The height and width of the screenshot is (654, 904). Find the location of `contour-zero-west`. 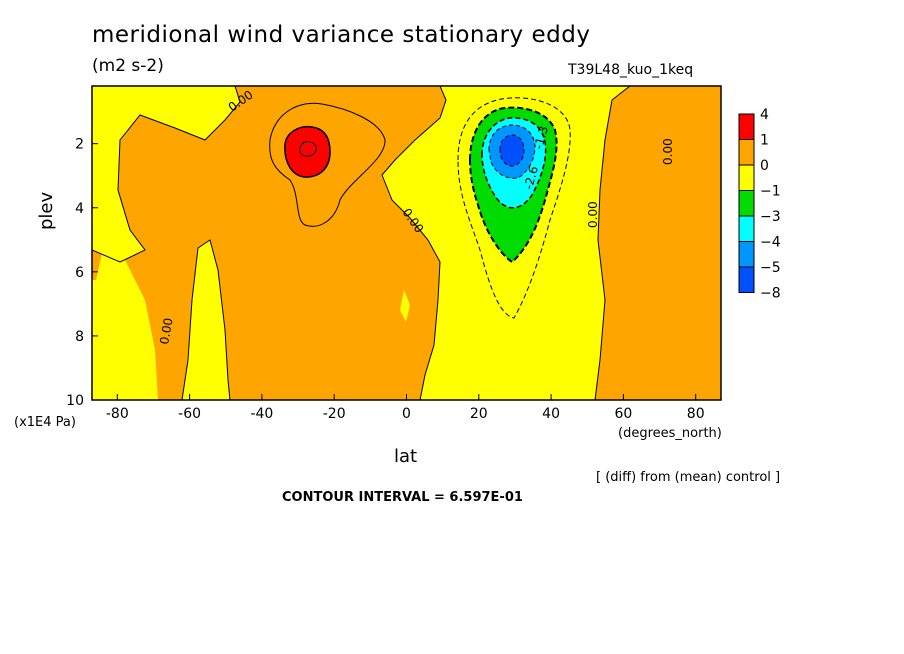

contour-zero-west is located at coordinates (166, 174).